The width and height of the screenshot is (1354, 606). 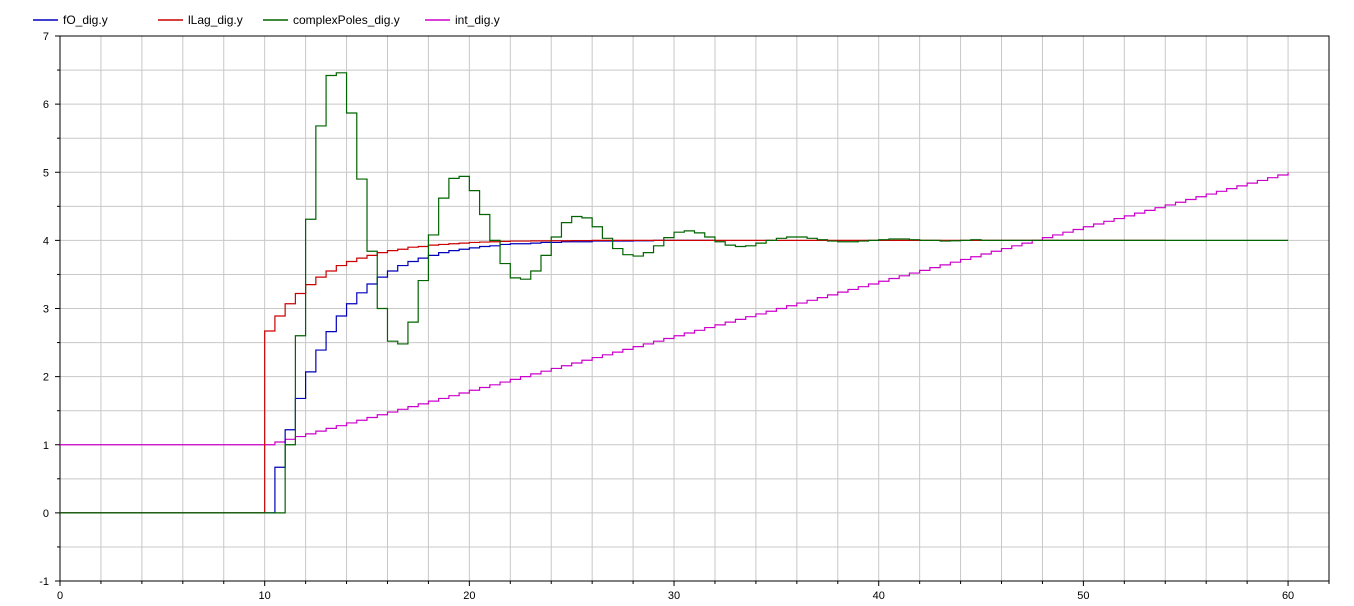 What do you see at coordinates (46, 173) in the screenshot?
I see `y-tick-label: 5` at bounding box center [46, 173].